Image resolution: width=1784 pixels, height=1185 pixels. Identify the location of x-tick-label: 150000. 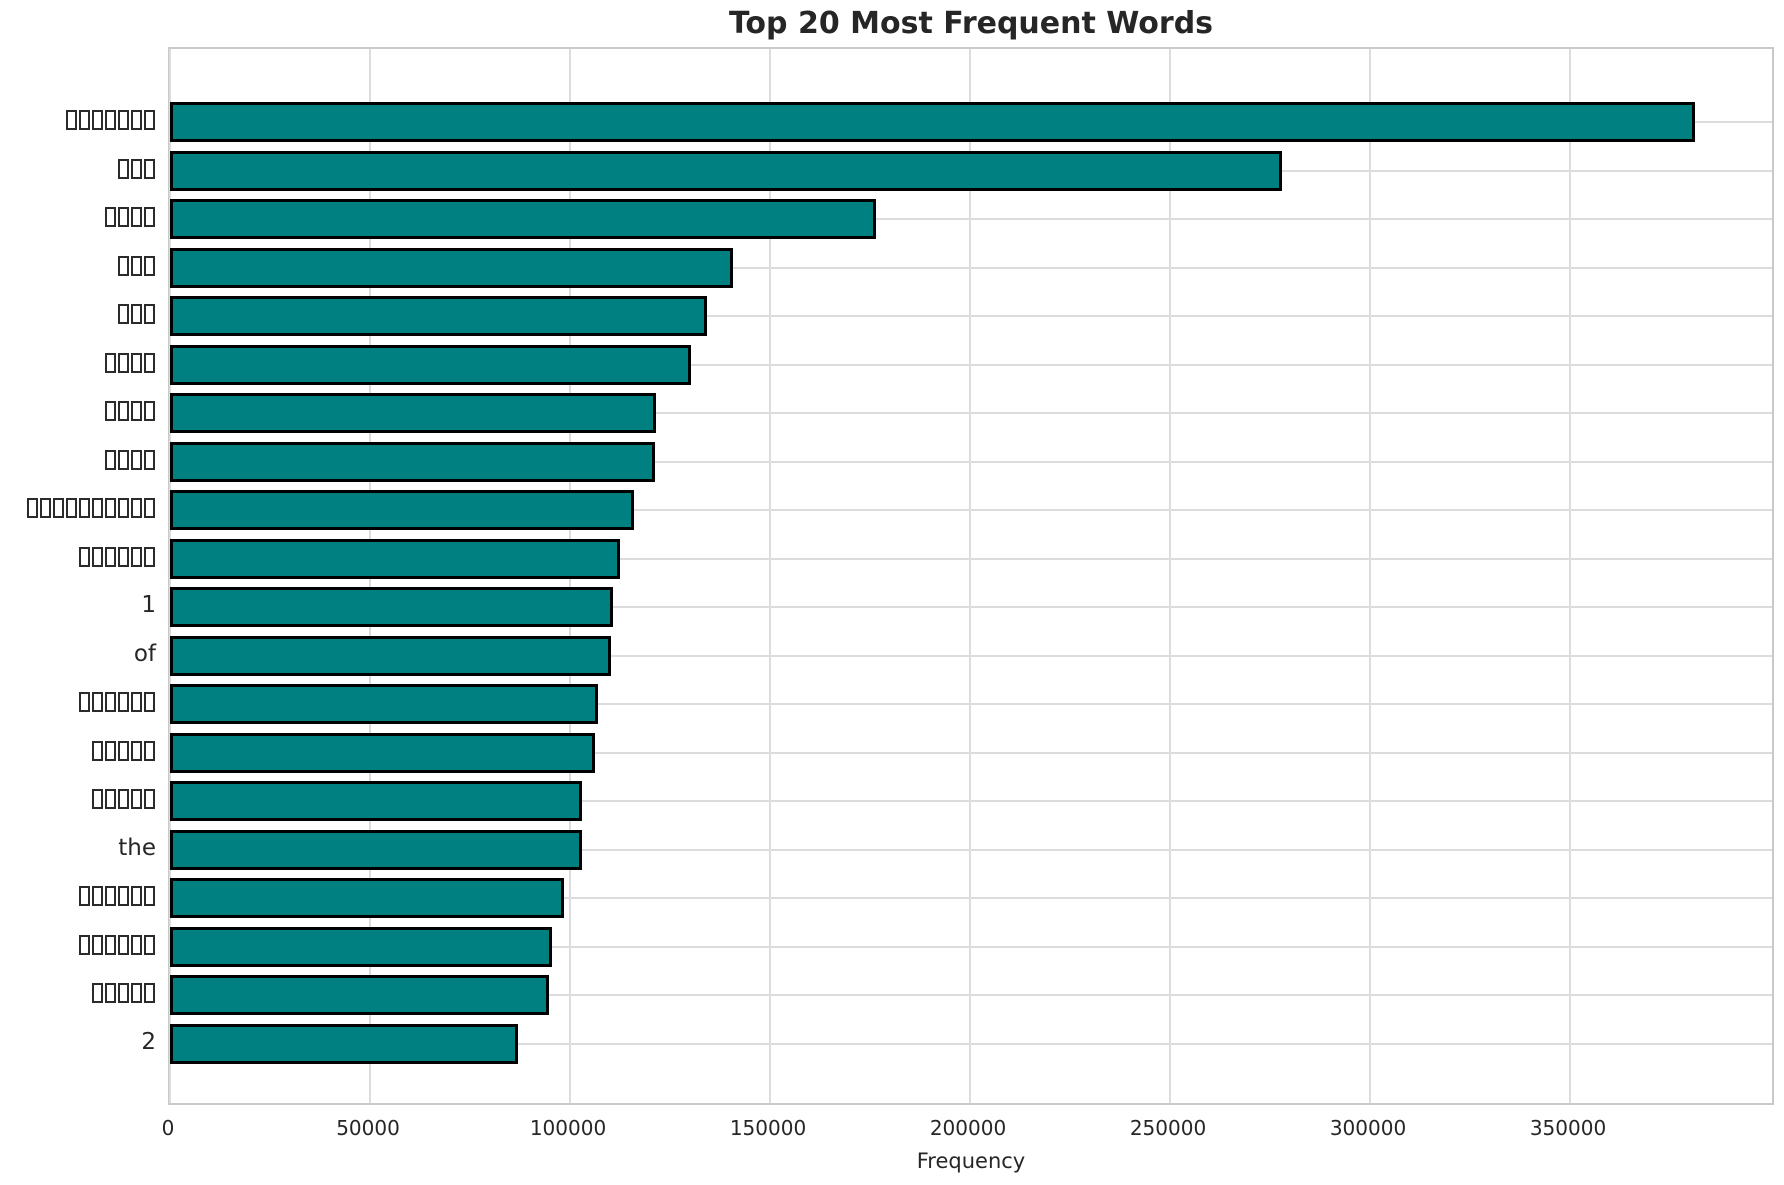
(768, 1128).